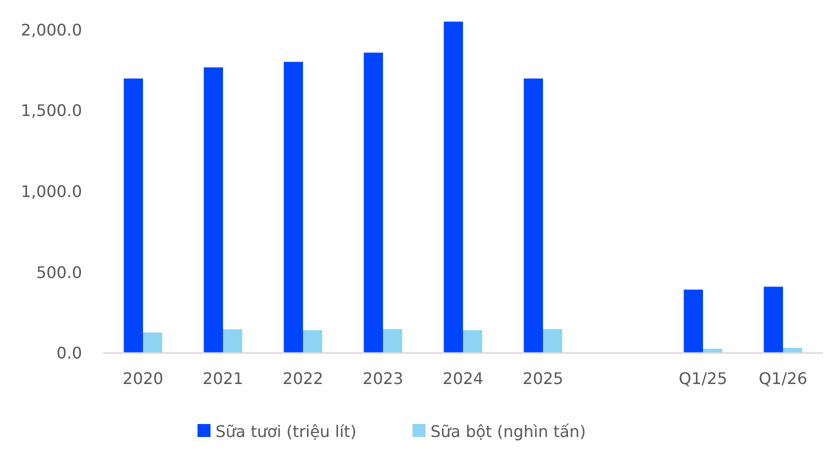  Describe the element at coordinates (543, 378) in the screenshot. I see `x-tick-label: 2025` at that location.